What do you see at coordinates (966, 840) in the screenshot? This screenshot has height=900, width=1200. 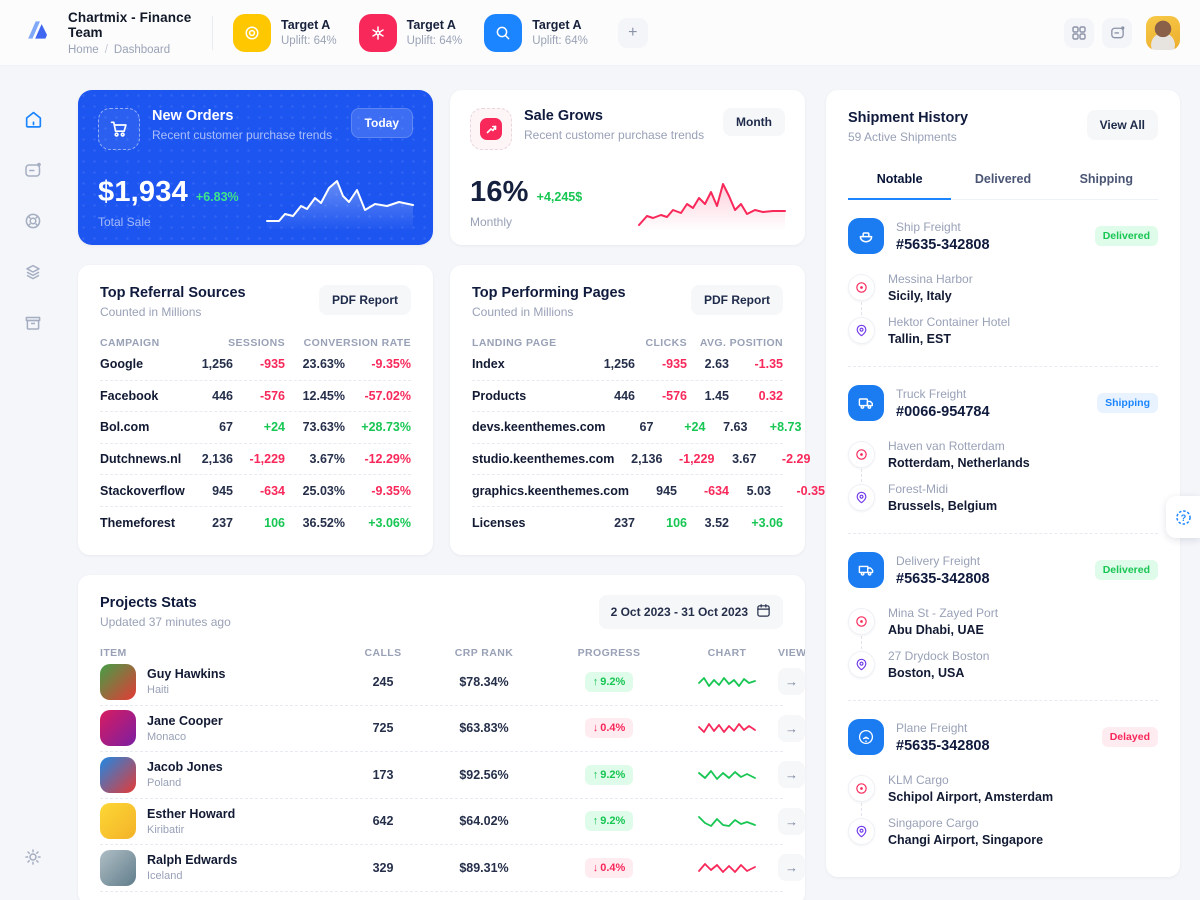 I see `destination-place: Changi Airport, Singapore` at bounding box center [966, 840].